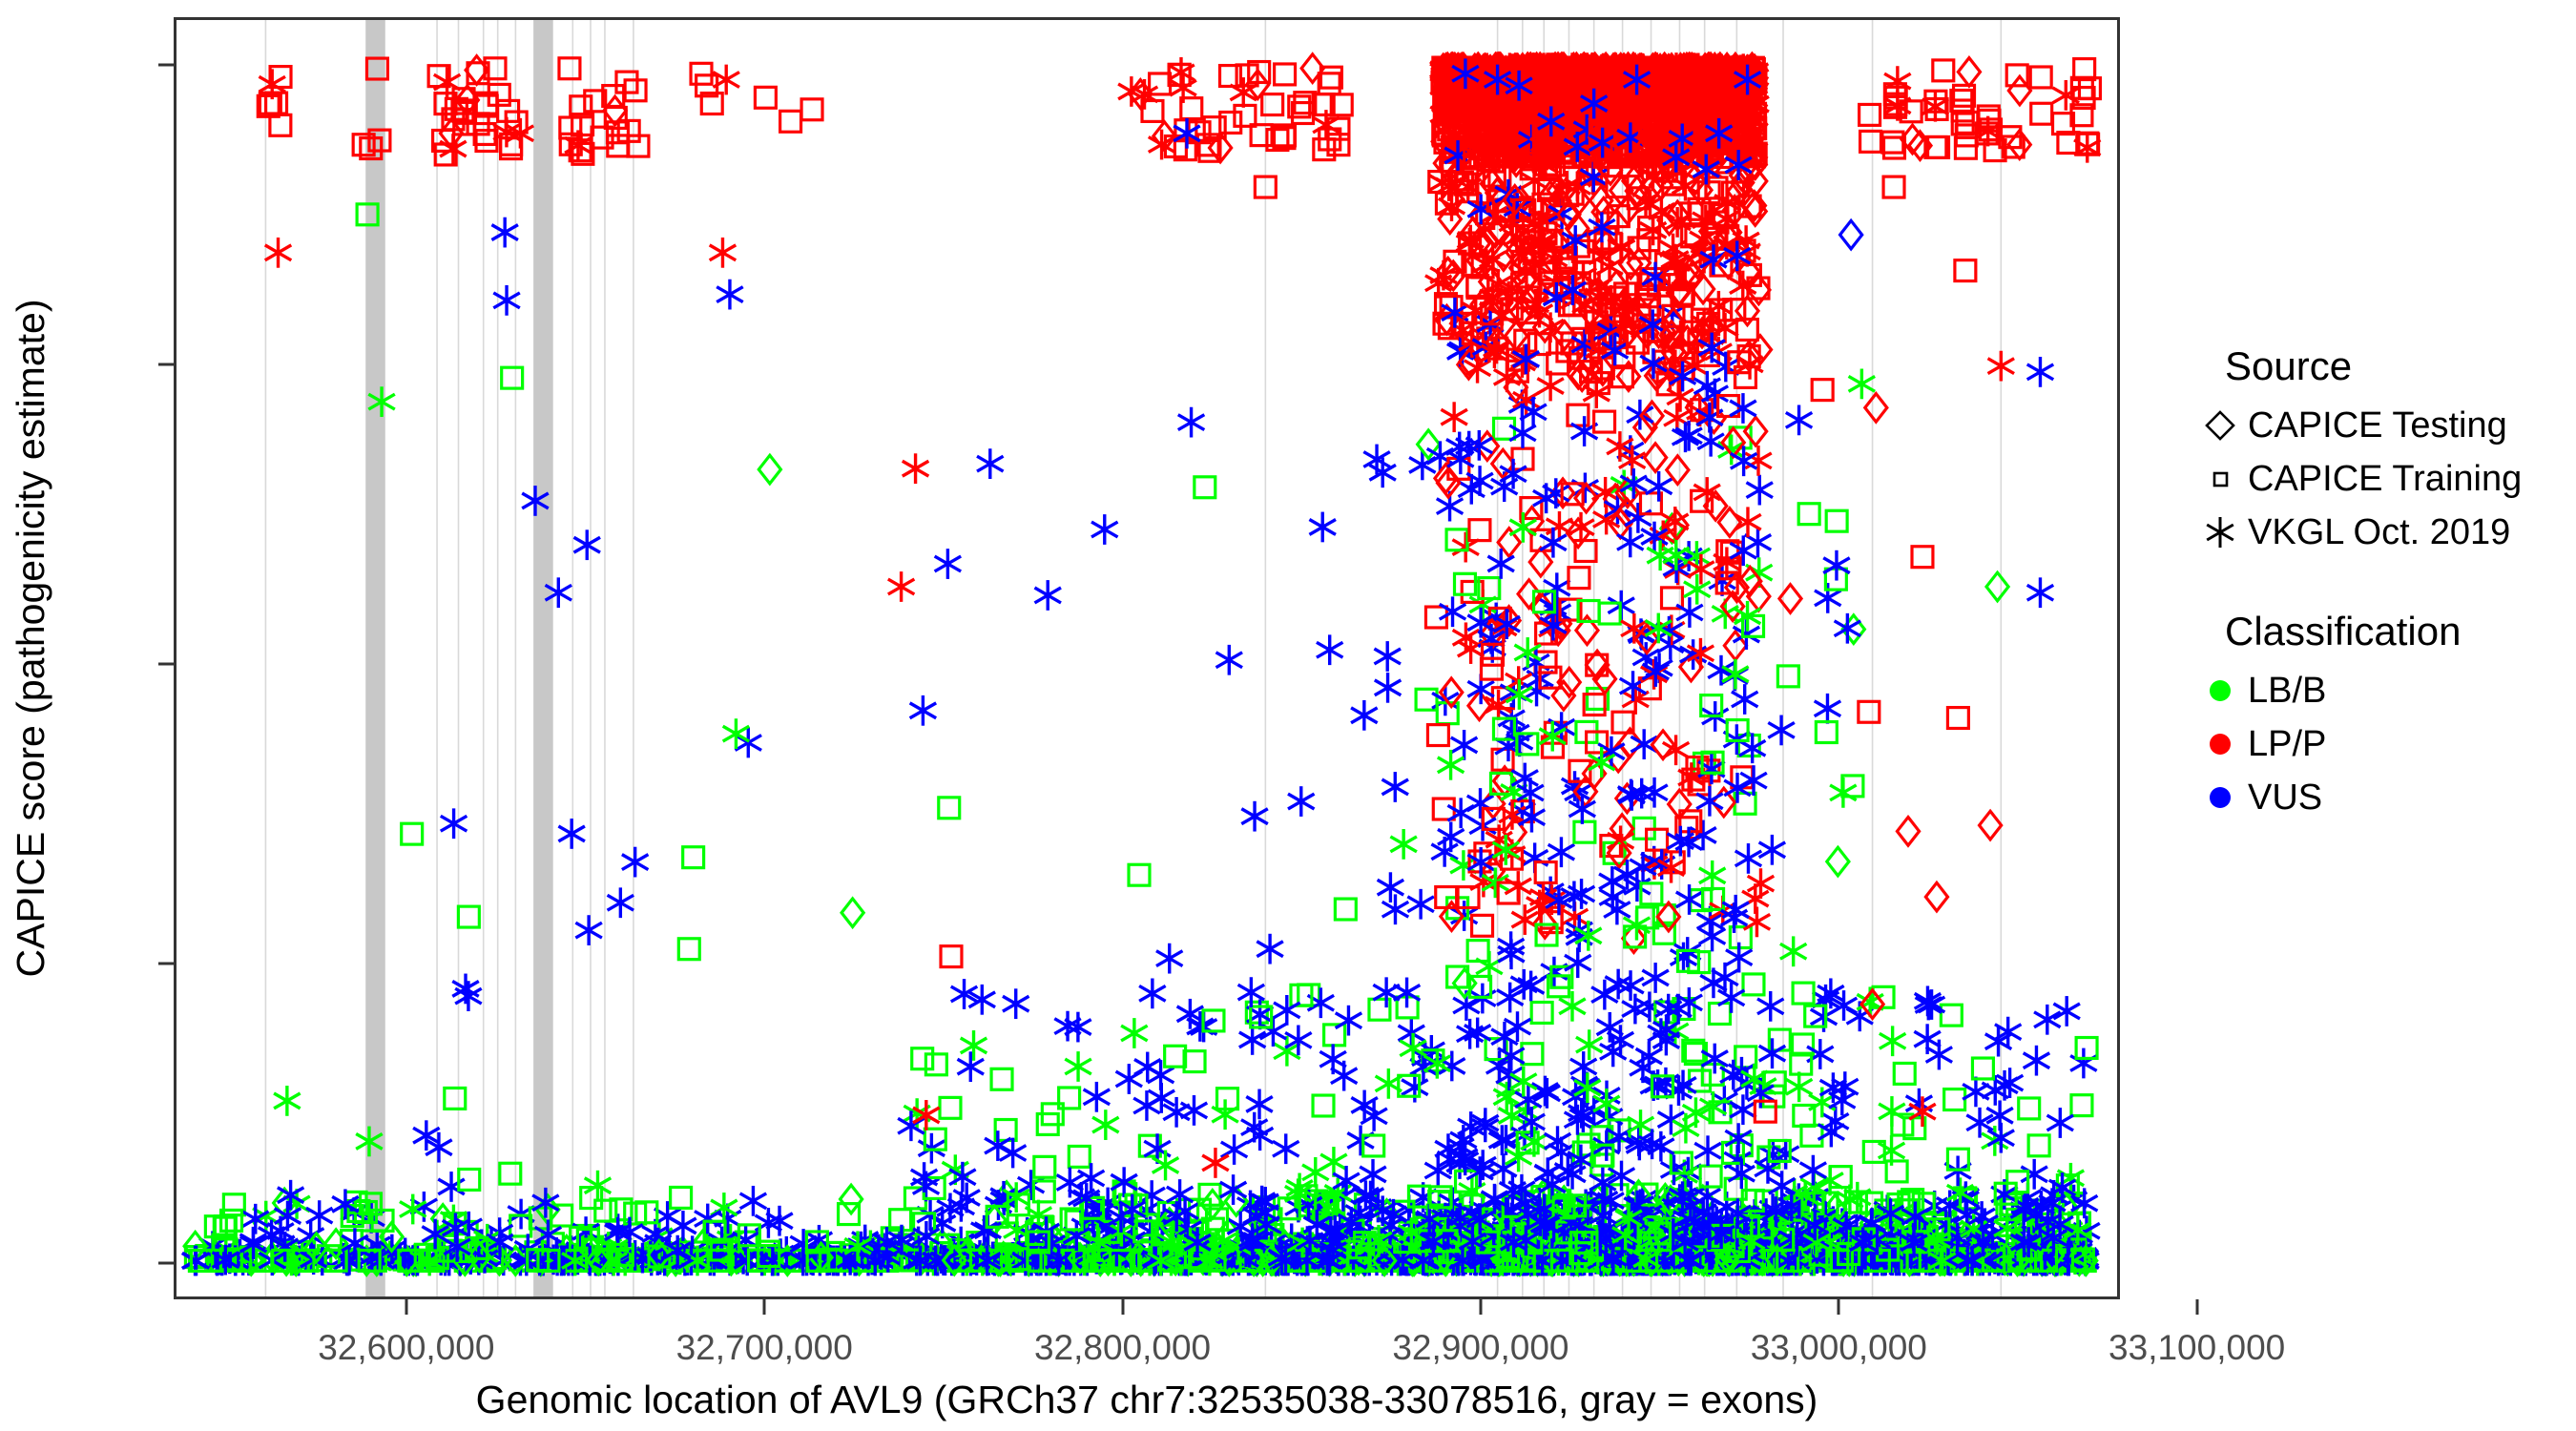 The width and height of the screenshot is (2576, 1431). I want to click on exon-bands-layer, so click(459, 658).